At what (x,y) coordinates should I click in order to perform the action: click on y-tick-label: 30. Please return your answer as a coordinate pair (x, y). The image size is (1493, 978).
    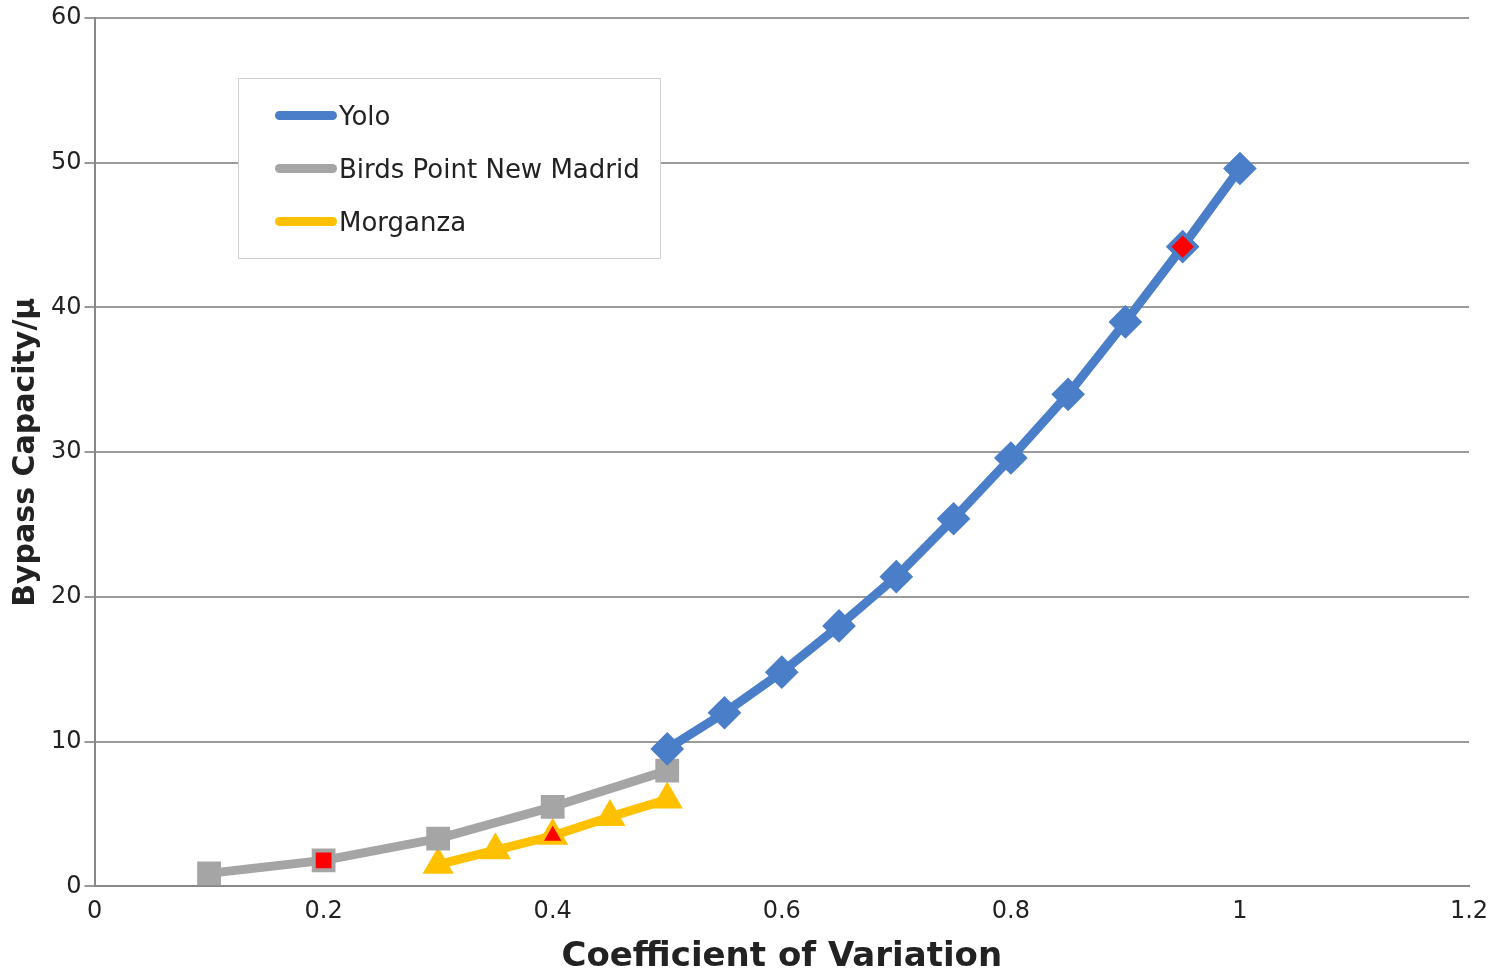
    Looking at the image, I should click on (66, 450).